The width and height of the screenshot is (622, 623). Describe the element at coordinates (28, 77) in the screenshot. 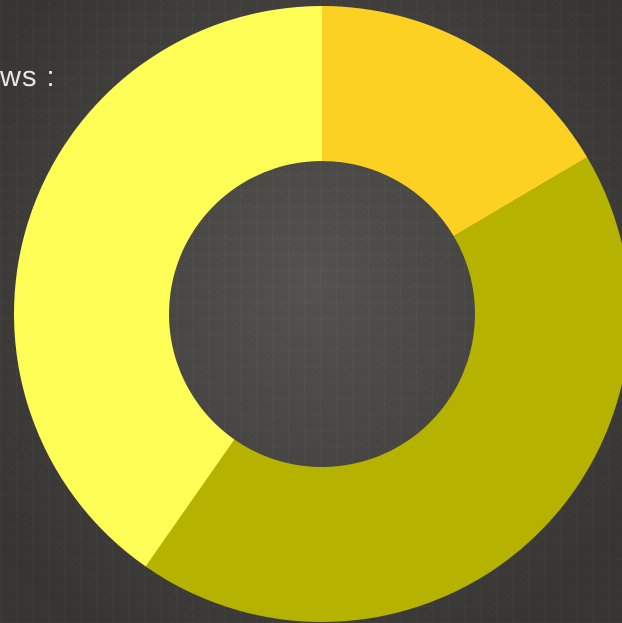

I see `partial-caption-text: ws :` at that location.